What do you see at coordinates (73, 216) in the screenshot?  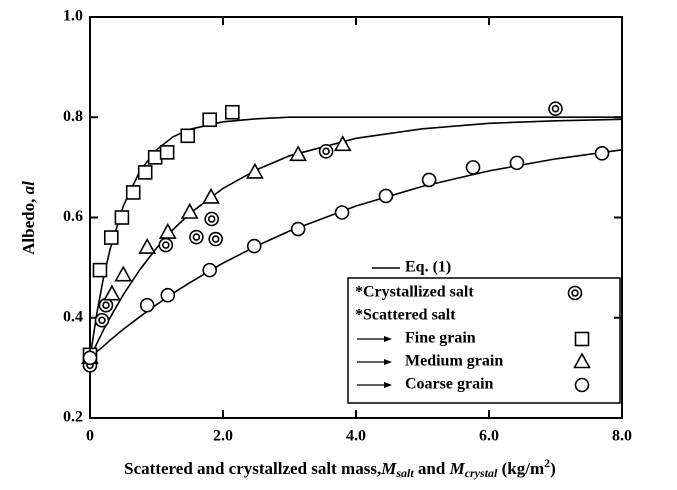 I see `y-tick-label: 0.6` at bounding box center [73, 216].